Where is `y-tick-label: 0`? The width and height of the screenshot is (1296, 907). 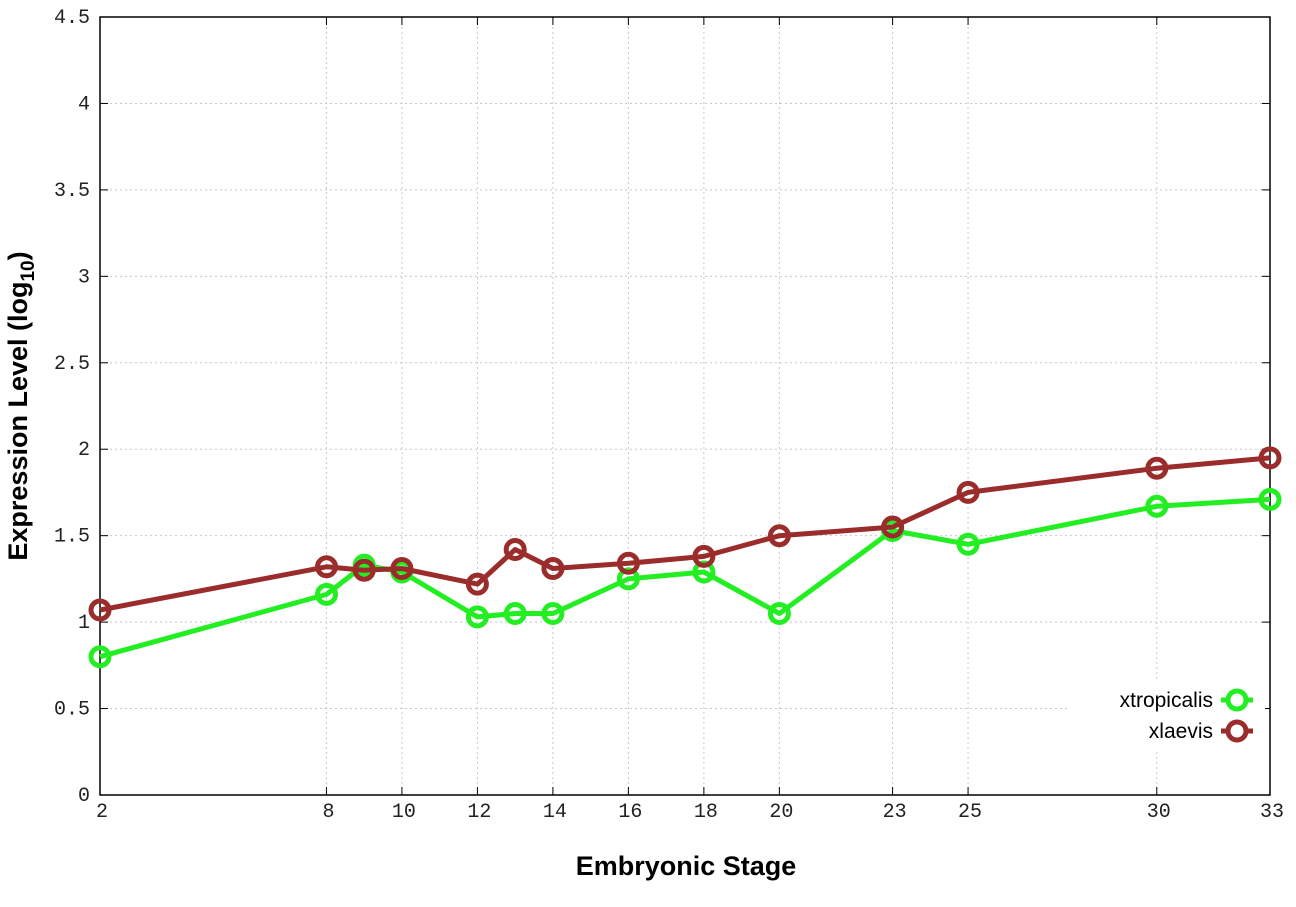
y-tick-label: 0 is located at coordinates (84, 796).